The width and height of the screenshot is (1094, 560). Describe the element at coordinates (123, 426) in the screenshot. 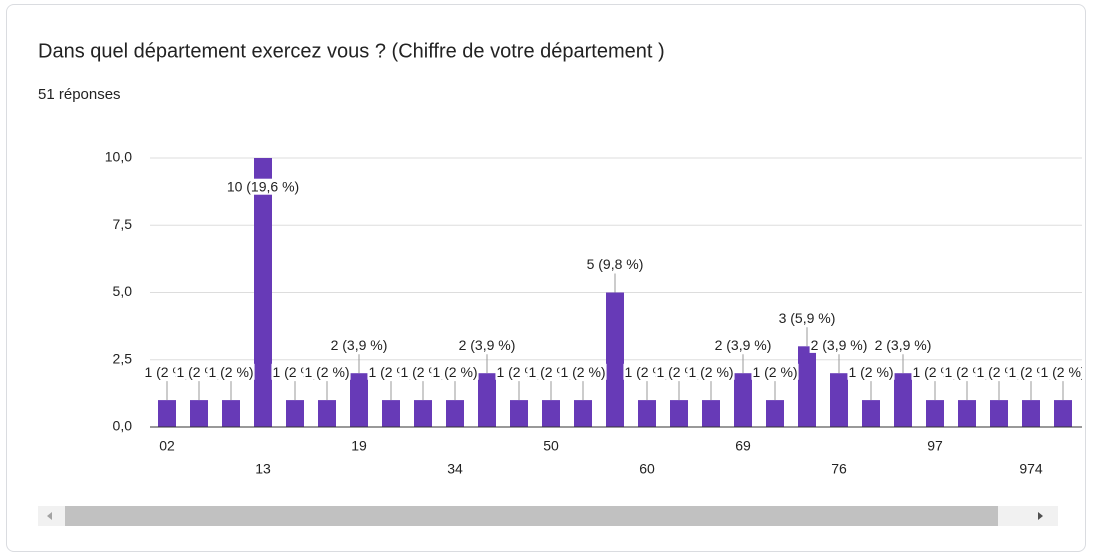

I see `y-tick-label: 0,0` at that location.